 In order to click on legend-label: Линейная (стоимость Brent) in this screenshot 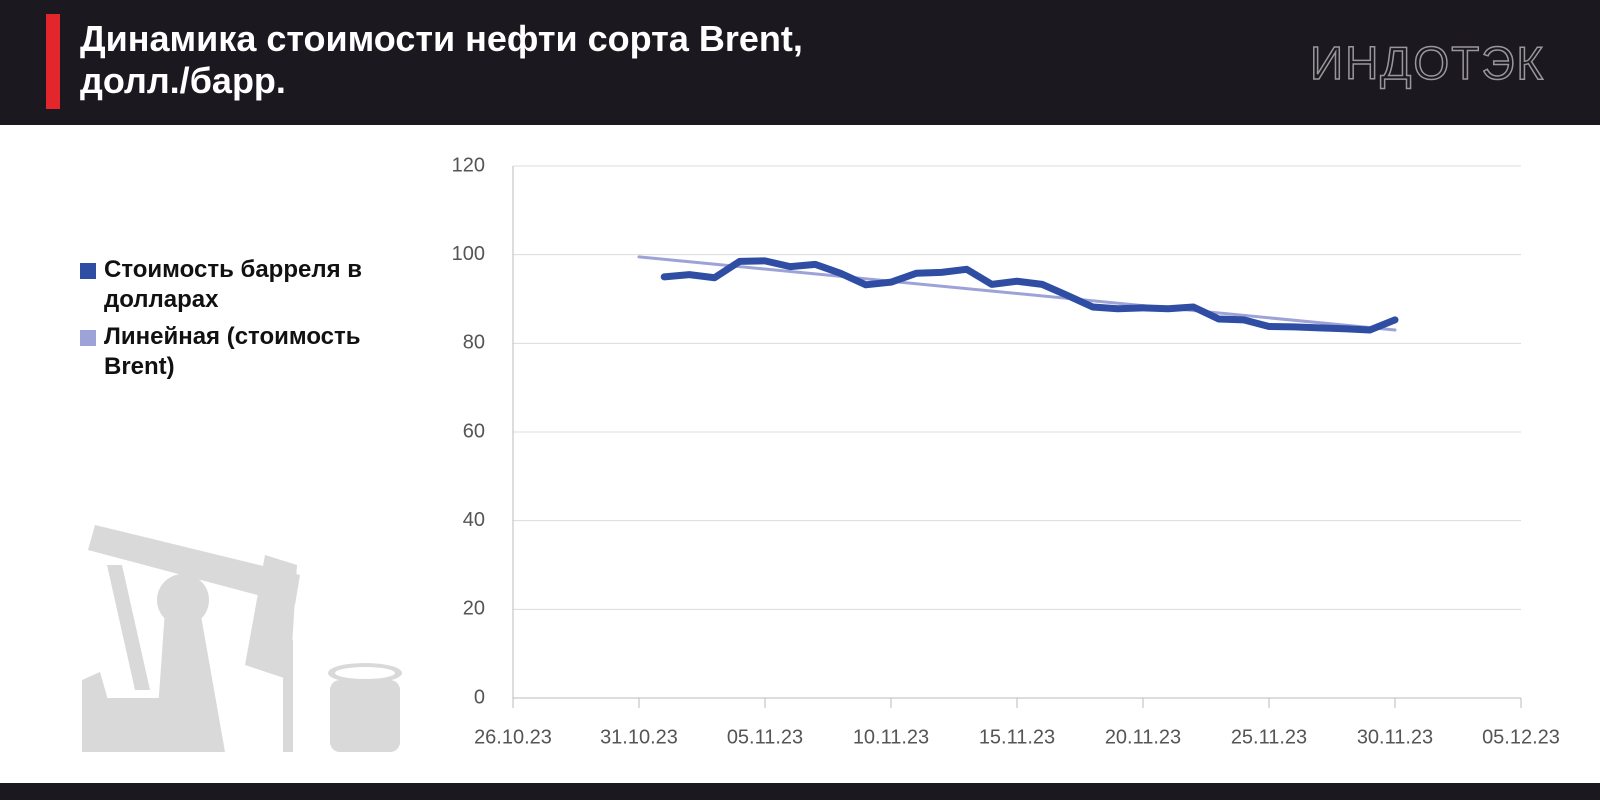, I will do `click(232, 351)`.